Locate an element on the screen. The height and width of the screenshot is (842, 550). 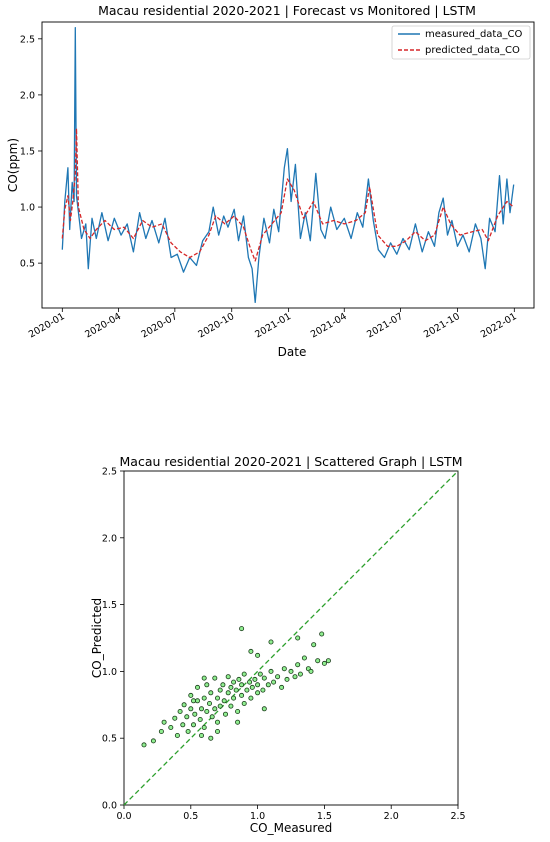
scatter-points is located at coordinates (236, 687).